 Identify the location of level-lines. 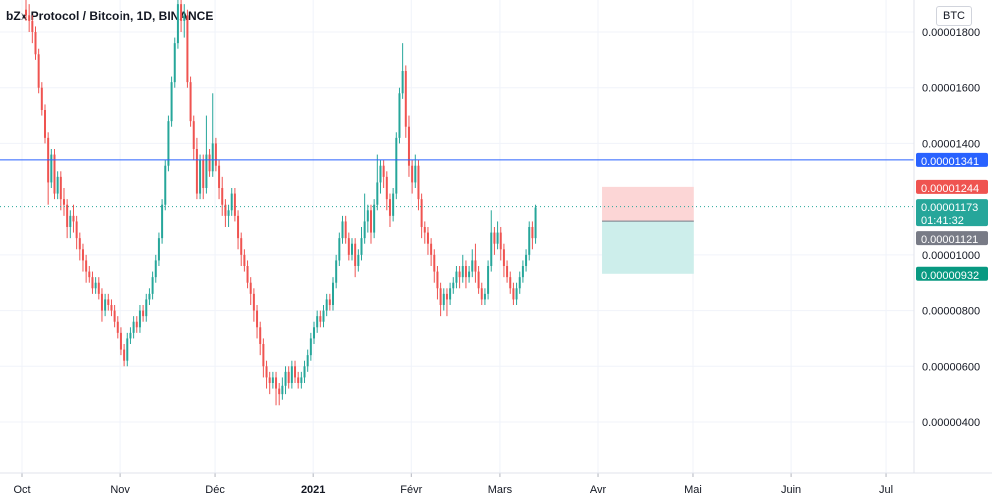
(457, 183).